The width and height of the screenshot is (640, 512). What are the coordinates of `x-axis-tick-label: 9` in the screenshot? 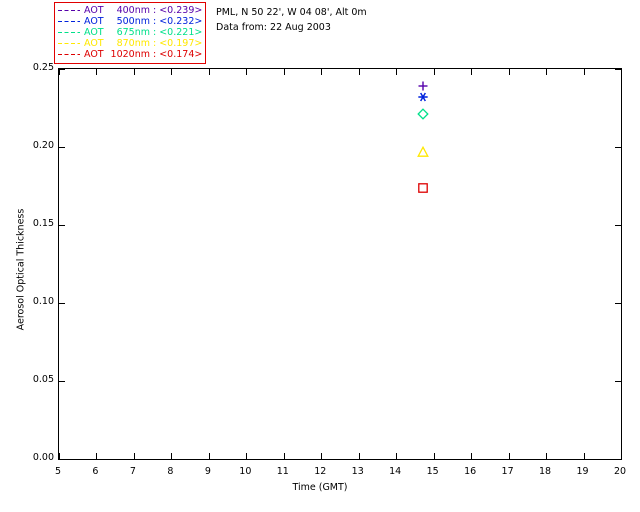 It's located at (207, 471).